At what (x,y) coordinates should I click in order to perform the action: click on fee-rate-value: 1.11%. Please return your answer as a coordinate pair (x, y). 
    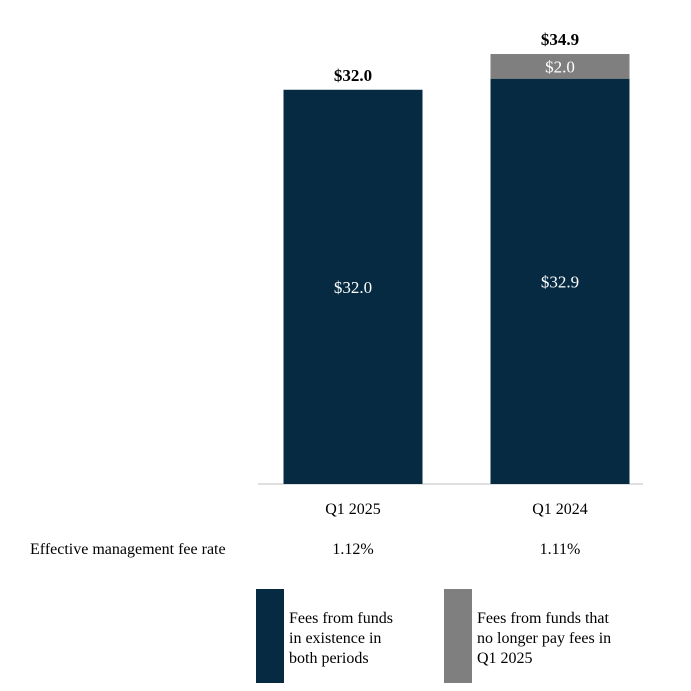
    Looking at the image, I should click on (560, 549).